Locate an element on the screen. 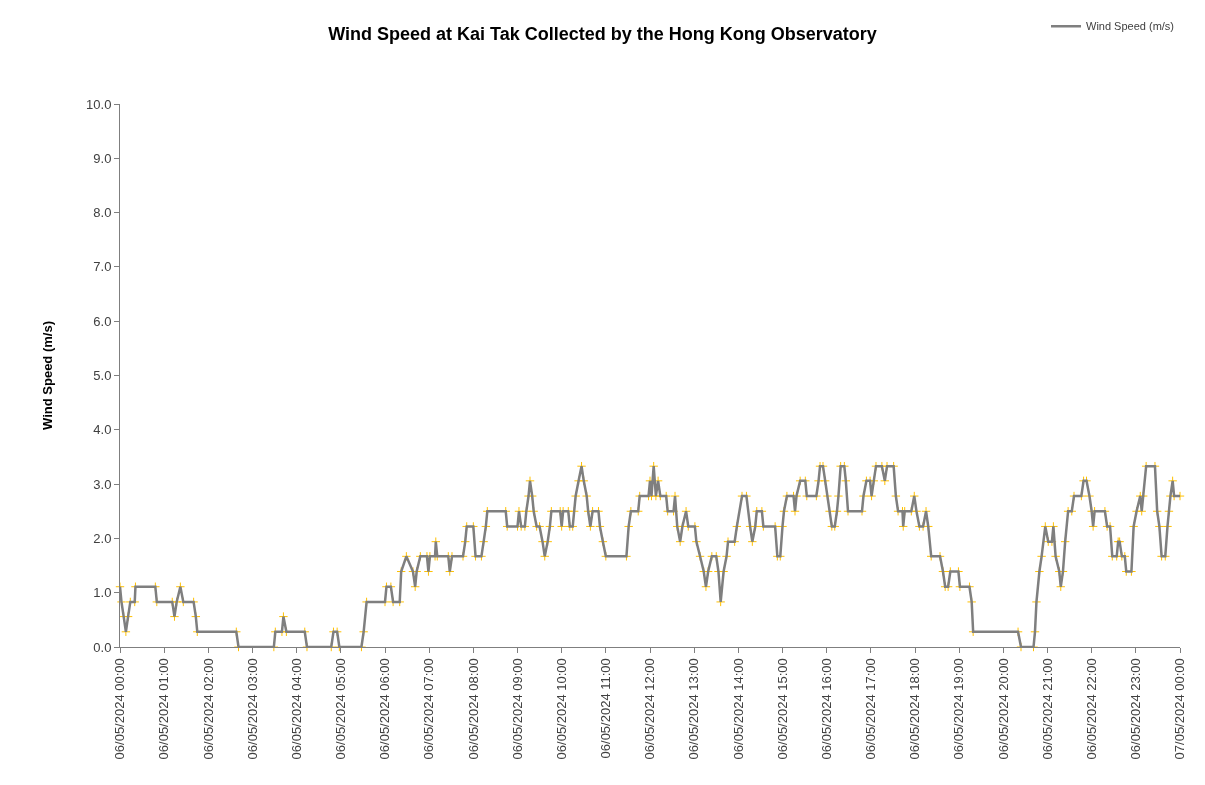  legend-label: Wind Speed (m/s) is located at coordinates (1130, 26).